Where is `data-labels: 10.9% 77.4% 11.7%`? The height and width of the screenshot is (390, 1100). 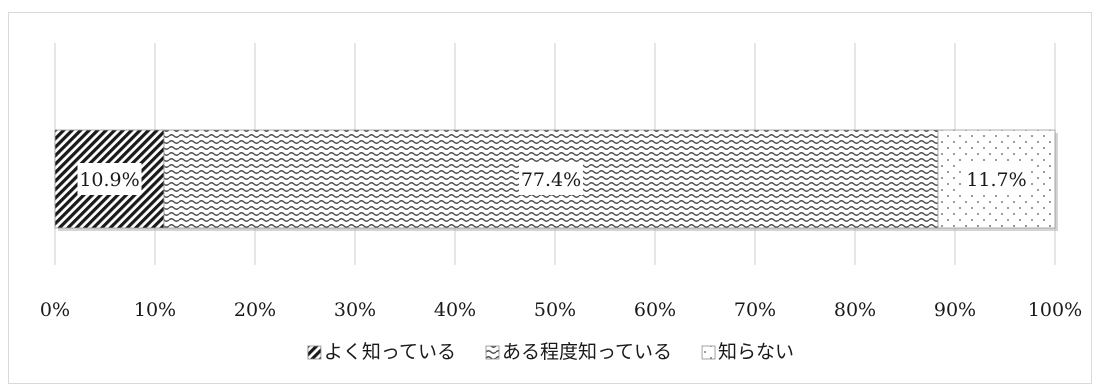
data-labels: 10.9% 77.4% 11.7% is located at coordinates (553, 179).